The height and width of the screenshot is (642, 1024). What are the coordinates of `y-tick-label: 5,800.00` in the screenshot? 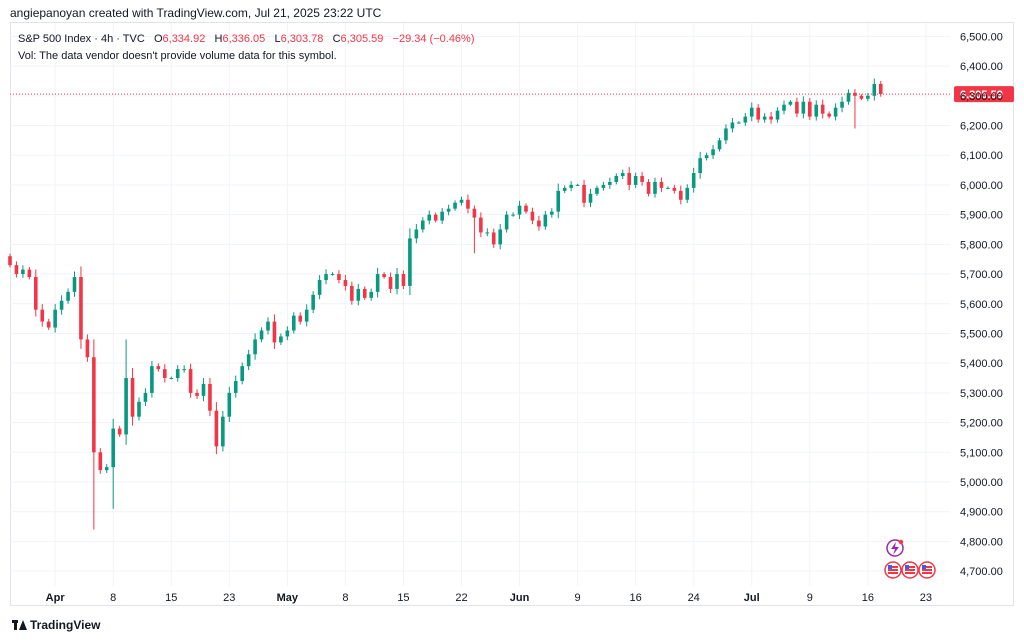 It's located at (981, 245).